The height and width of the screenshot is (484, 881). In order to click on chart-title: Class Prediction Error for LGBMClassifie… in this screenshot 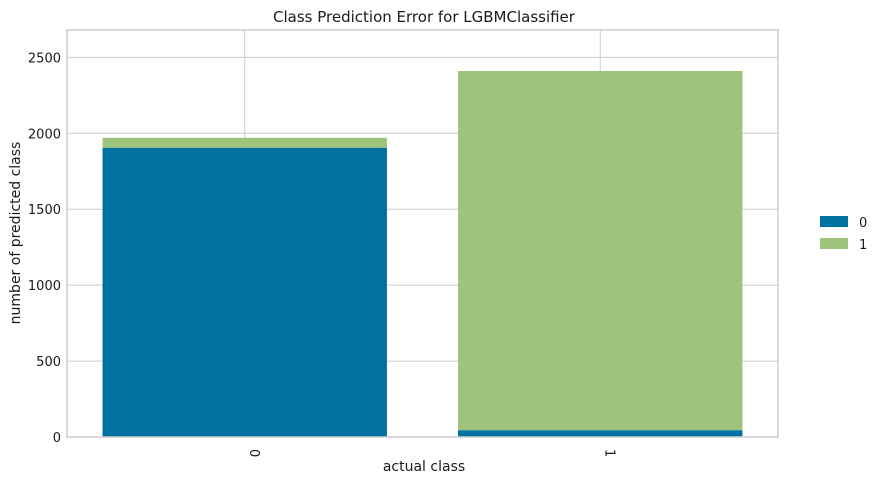, I will do `click(424, 17)`.